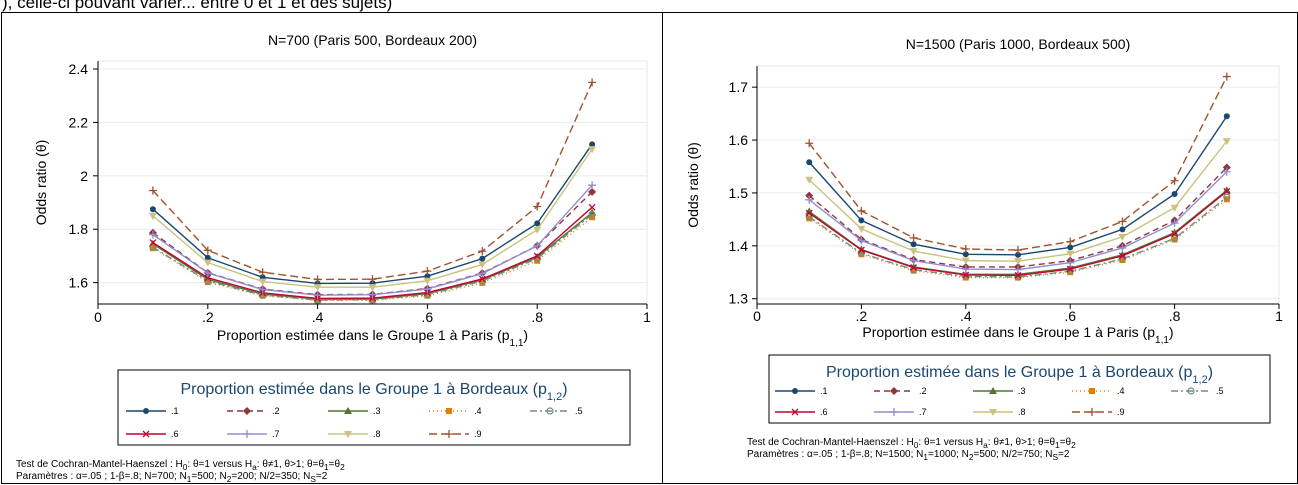 This screenshot has height=485, width=1298. I want to click on x-tick-label: .4, so click(318, 317).